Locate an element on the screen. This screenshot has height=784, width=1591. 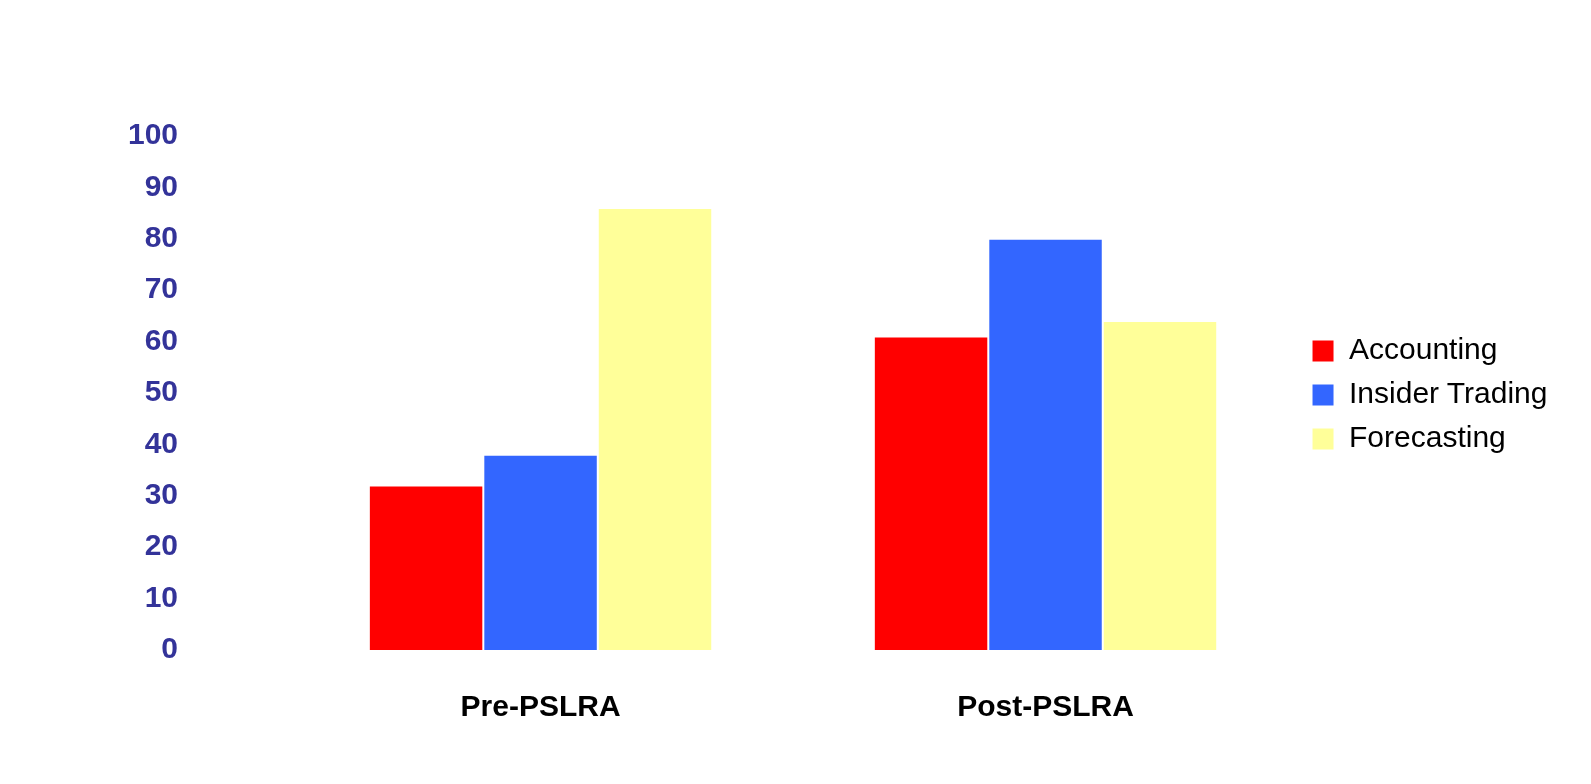
legend-label: Insider Trading is located at coordinates (1448, 393).